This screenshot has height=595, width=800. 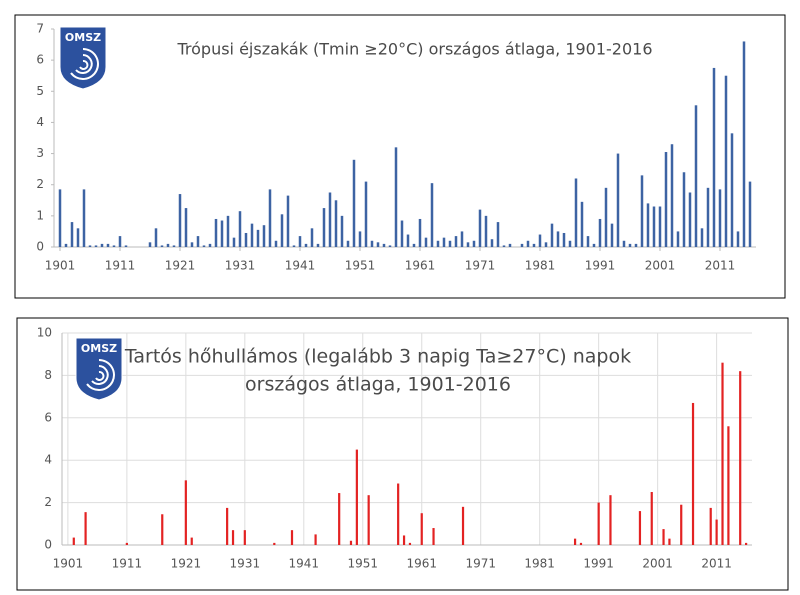 What do you see at coordinates (420, 266) in the screenshot?
I see `x-tick-label: 1961` at bounding box center [420, 266].